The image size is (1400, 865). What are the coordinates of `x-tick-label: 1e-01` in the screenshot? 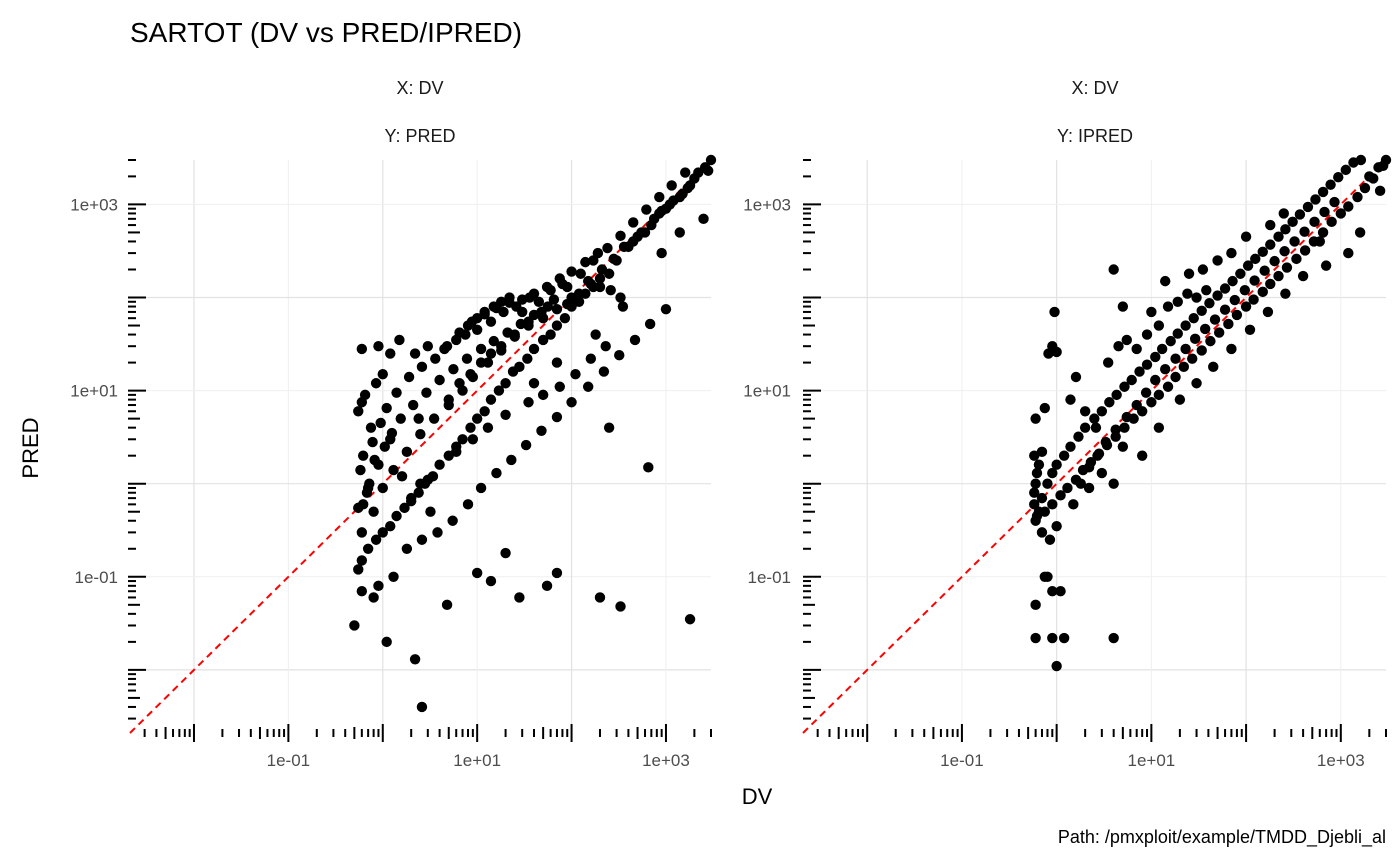 It's located at (288, 760).